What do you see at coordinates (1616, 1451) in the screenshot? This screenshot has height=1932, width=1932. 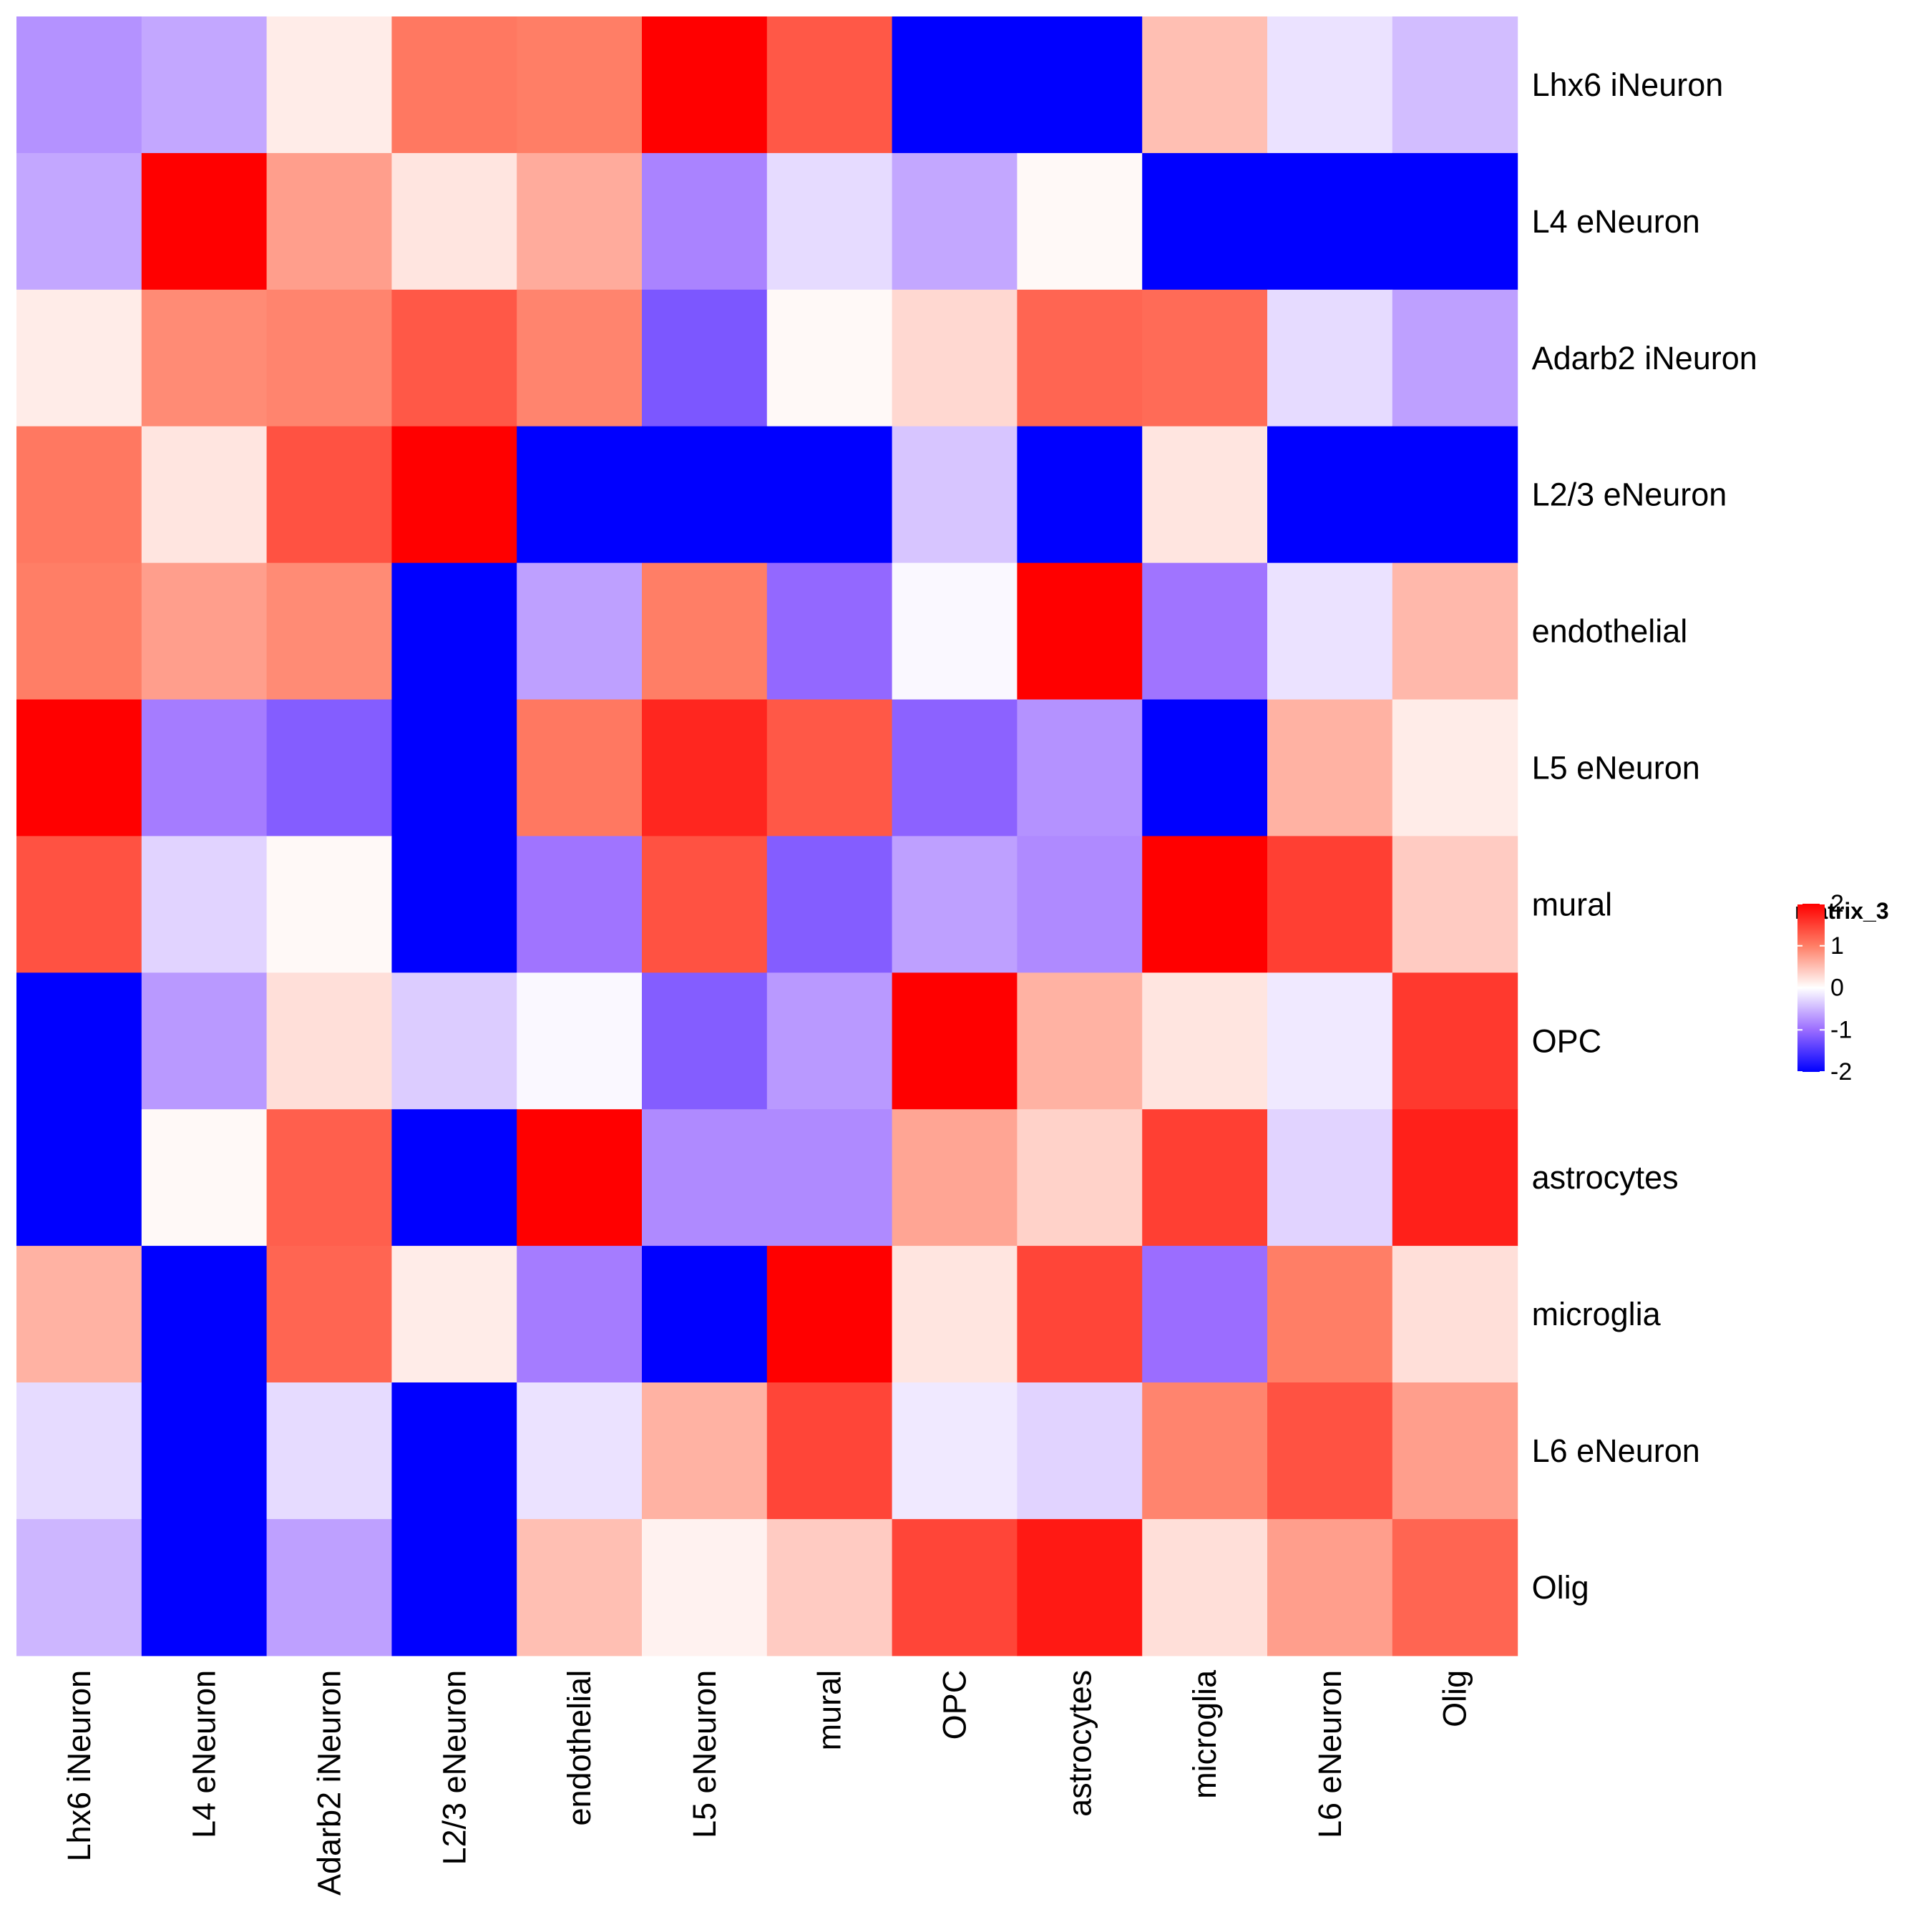 I see `row-label: L6 eNeuron` at bounding box center [1616, 1451].